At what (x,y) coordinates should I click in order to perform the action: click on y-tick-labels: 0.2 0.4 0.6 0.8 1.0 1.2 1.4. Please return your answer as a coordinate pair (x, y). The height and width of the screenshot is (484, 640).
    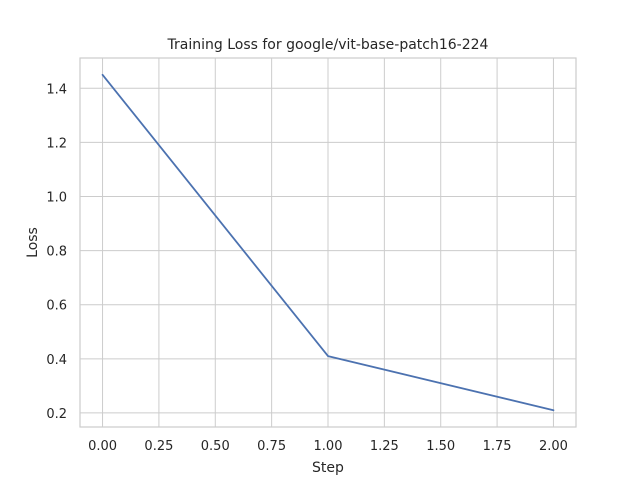
    Looking at the image, I should click on (56, 252).